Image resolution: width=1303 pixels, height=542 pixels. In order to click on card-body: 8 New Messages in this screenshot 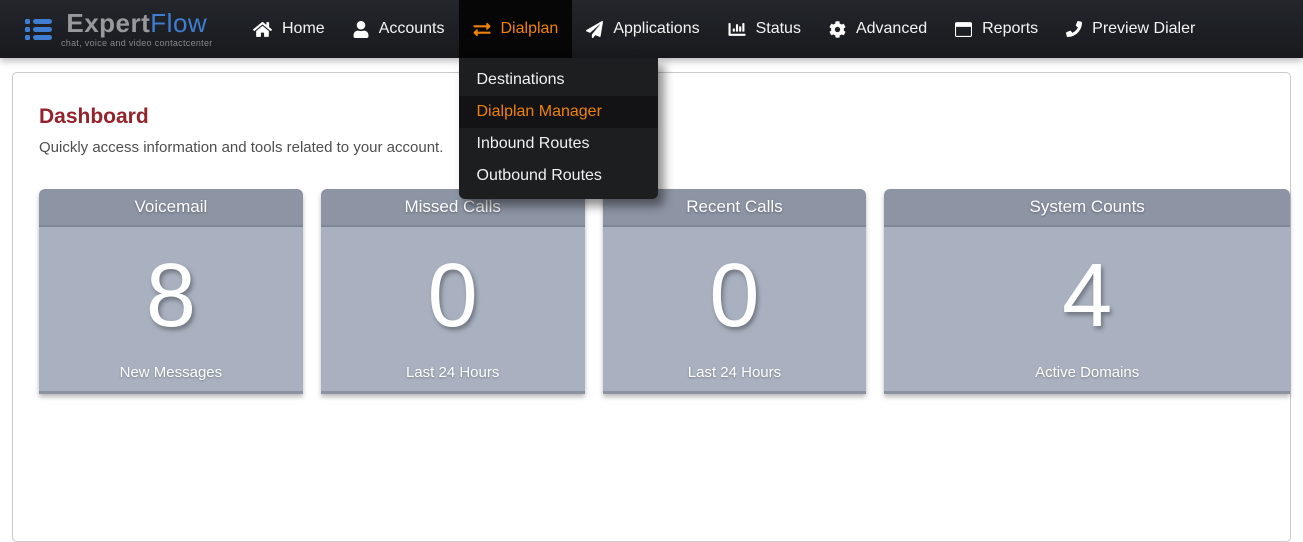, I will do `click(171, 310)`.